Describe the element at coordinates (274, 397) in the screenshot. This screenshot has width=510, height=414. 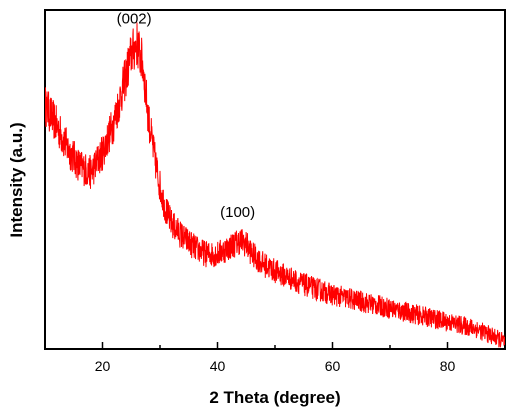
I see `x-axis-label: 2 Theta (degree)` at that location.